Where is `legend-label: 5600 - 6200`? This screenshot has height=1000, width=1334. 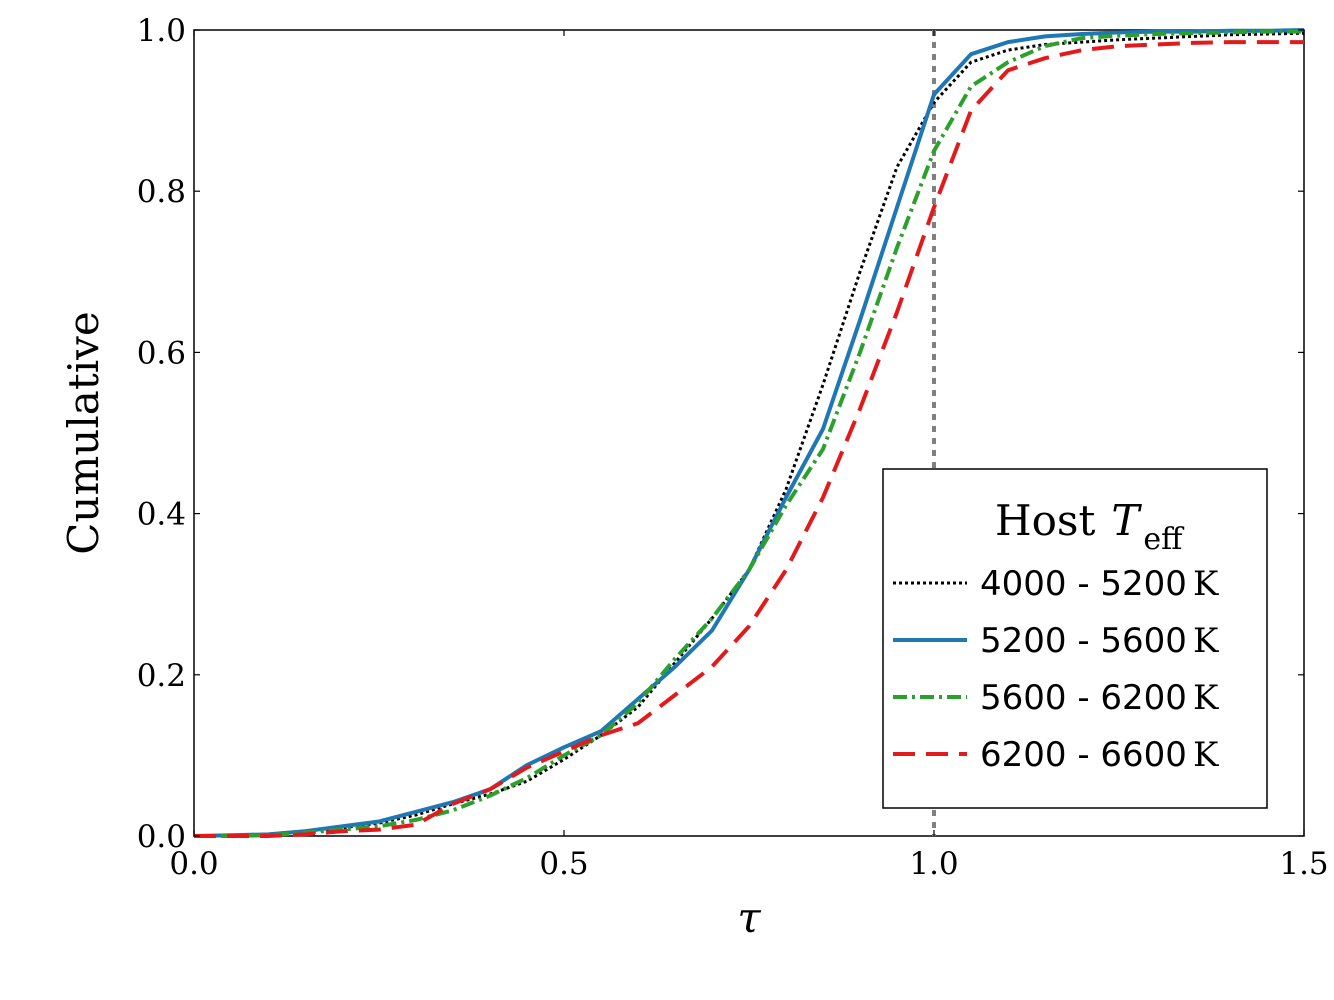
legend-label: 5600 - 6200 is located at coordinates (1083, 698).